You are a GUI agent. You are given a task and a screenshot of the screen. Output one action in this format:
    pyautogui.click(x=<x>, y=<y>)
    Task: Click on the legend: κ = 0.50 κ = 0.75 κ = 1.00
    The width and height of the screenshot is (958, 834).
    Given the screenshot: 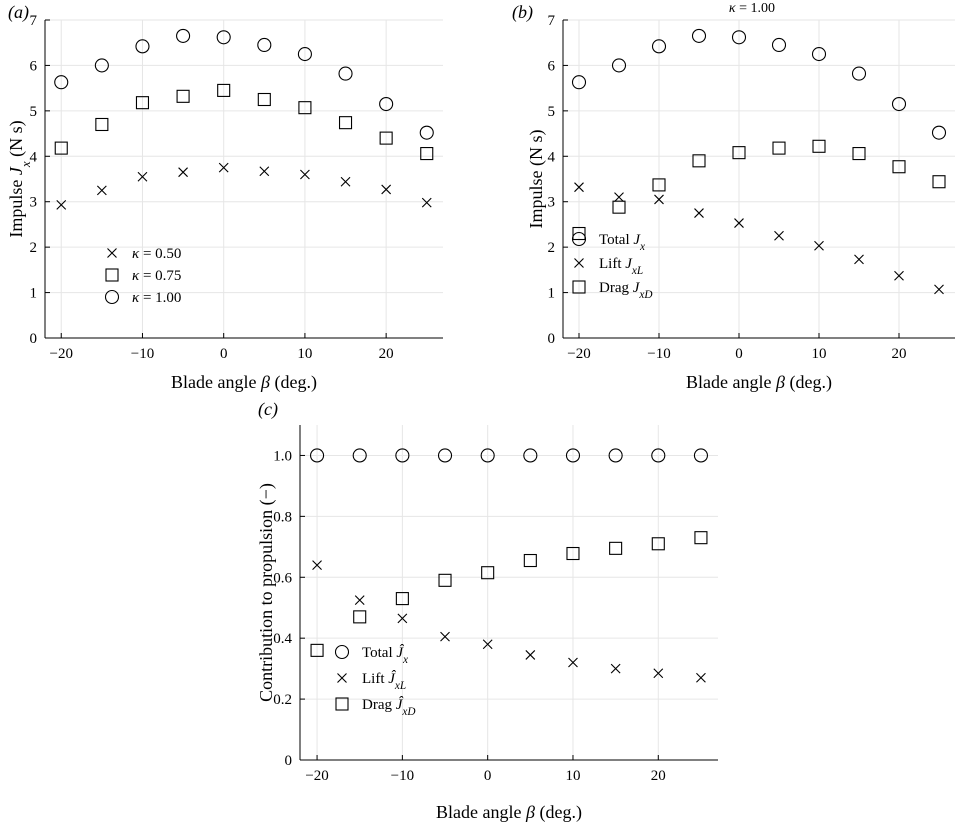 What is the action you would take?
    pyautogui.click(x=142, y=276)
    